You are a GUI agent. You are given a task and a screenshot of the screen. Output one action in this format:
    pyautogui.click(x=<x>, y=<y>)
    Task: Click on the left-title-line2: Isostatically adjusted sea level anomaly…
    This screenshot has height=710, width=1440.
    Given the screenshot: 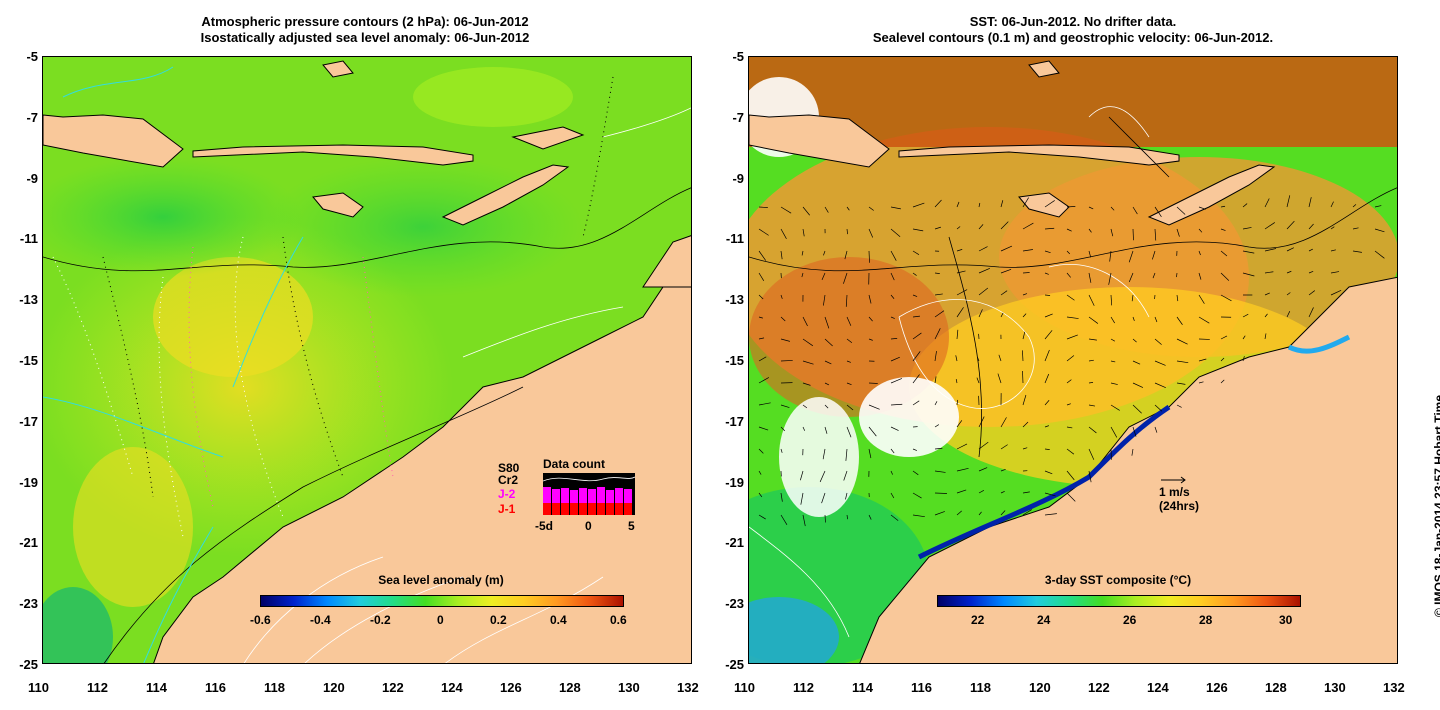 What is the action you would take?
    pyautogui.click(x=365, y=37)
    